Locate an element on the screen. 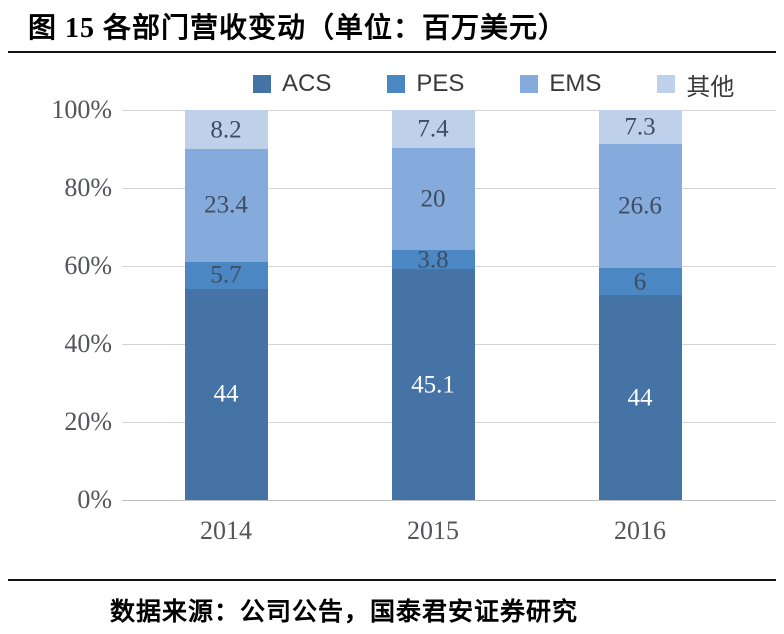 Image resolution: width=784 pixels, height=634 pixels. segment-value-label: 3.8 is located at coordinates (433, 260).